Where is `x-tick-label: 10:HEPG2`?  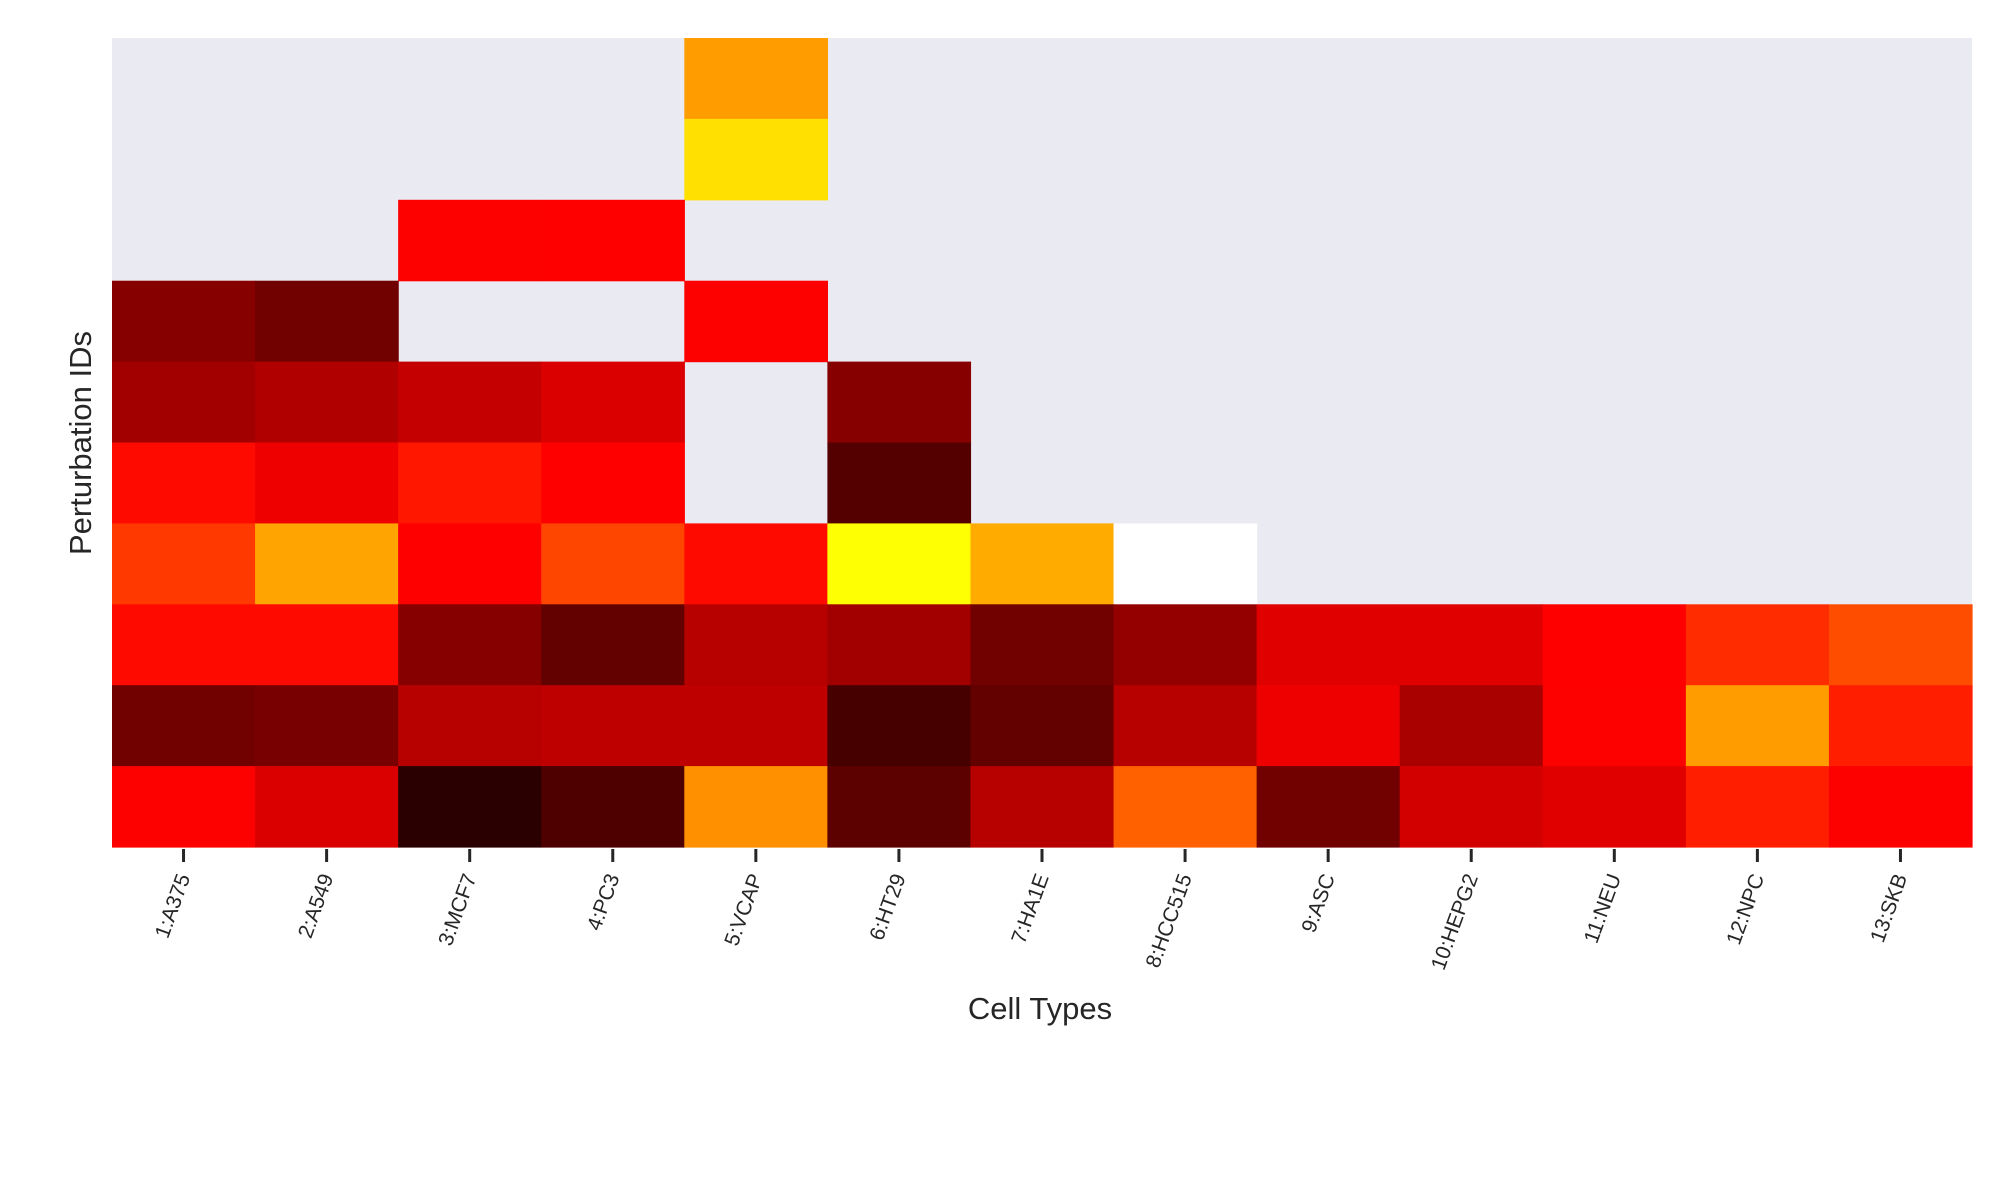 x-tick-label: 10:HEPG2 is located at coordinates (1455, 922).